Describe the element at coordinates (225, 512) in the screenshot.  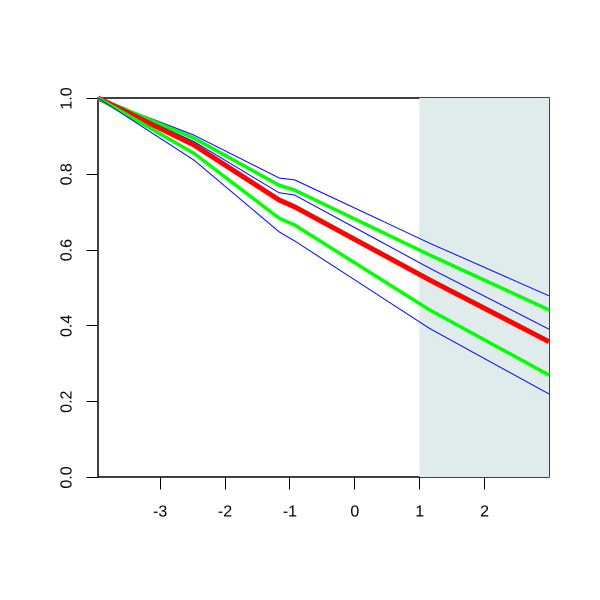
I see `x-tick-label: -2` at that location.